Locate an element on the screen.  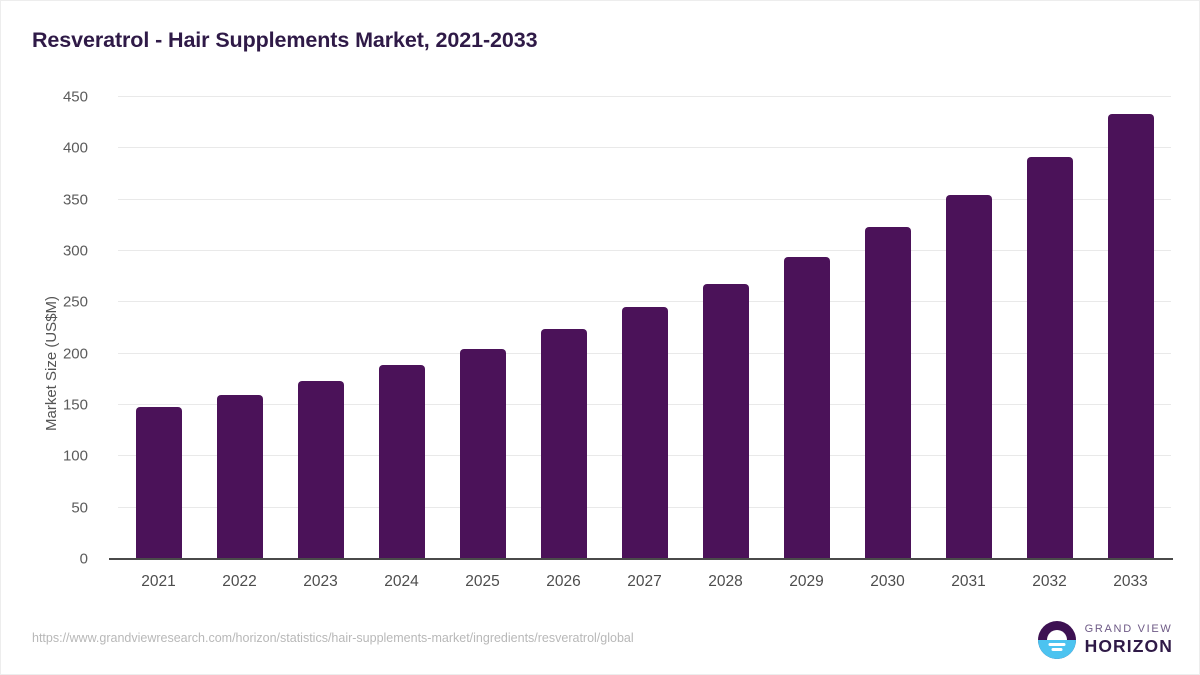
logo-dome-shape is located at coordinates (1056, 635).